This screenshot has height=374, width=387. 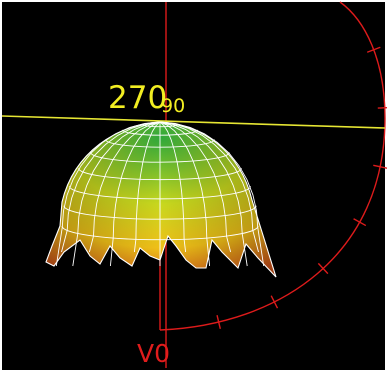 I want to click on horizontal-angle-label: 270, so click(x=137, y=98).